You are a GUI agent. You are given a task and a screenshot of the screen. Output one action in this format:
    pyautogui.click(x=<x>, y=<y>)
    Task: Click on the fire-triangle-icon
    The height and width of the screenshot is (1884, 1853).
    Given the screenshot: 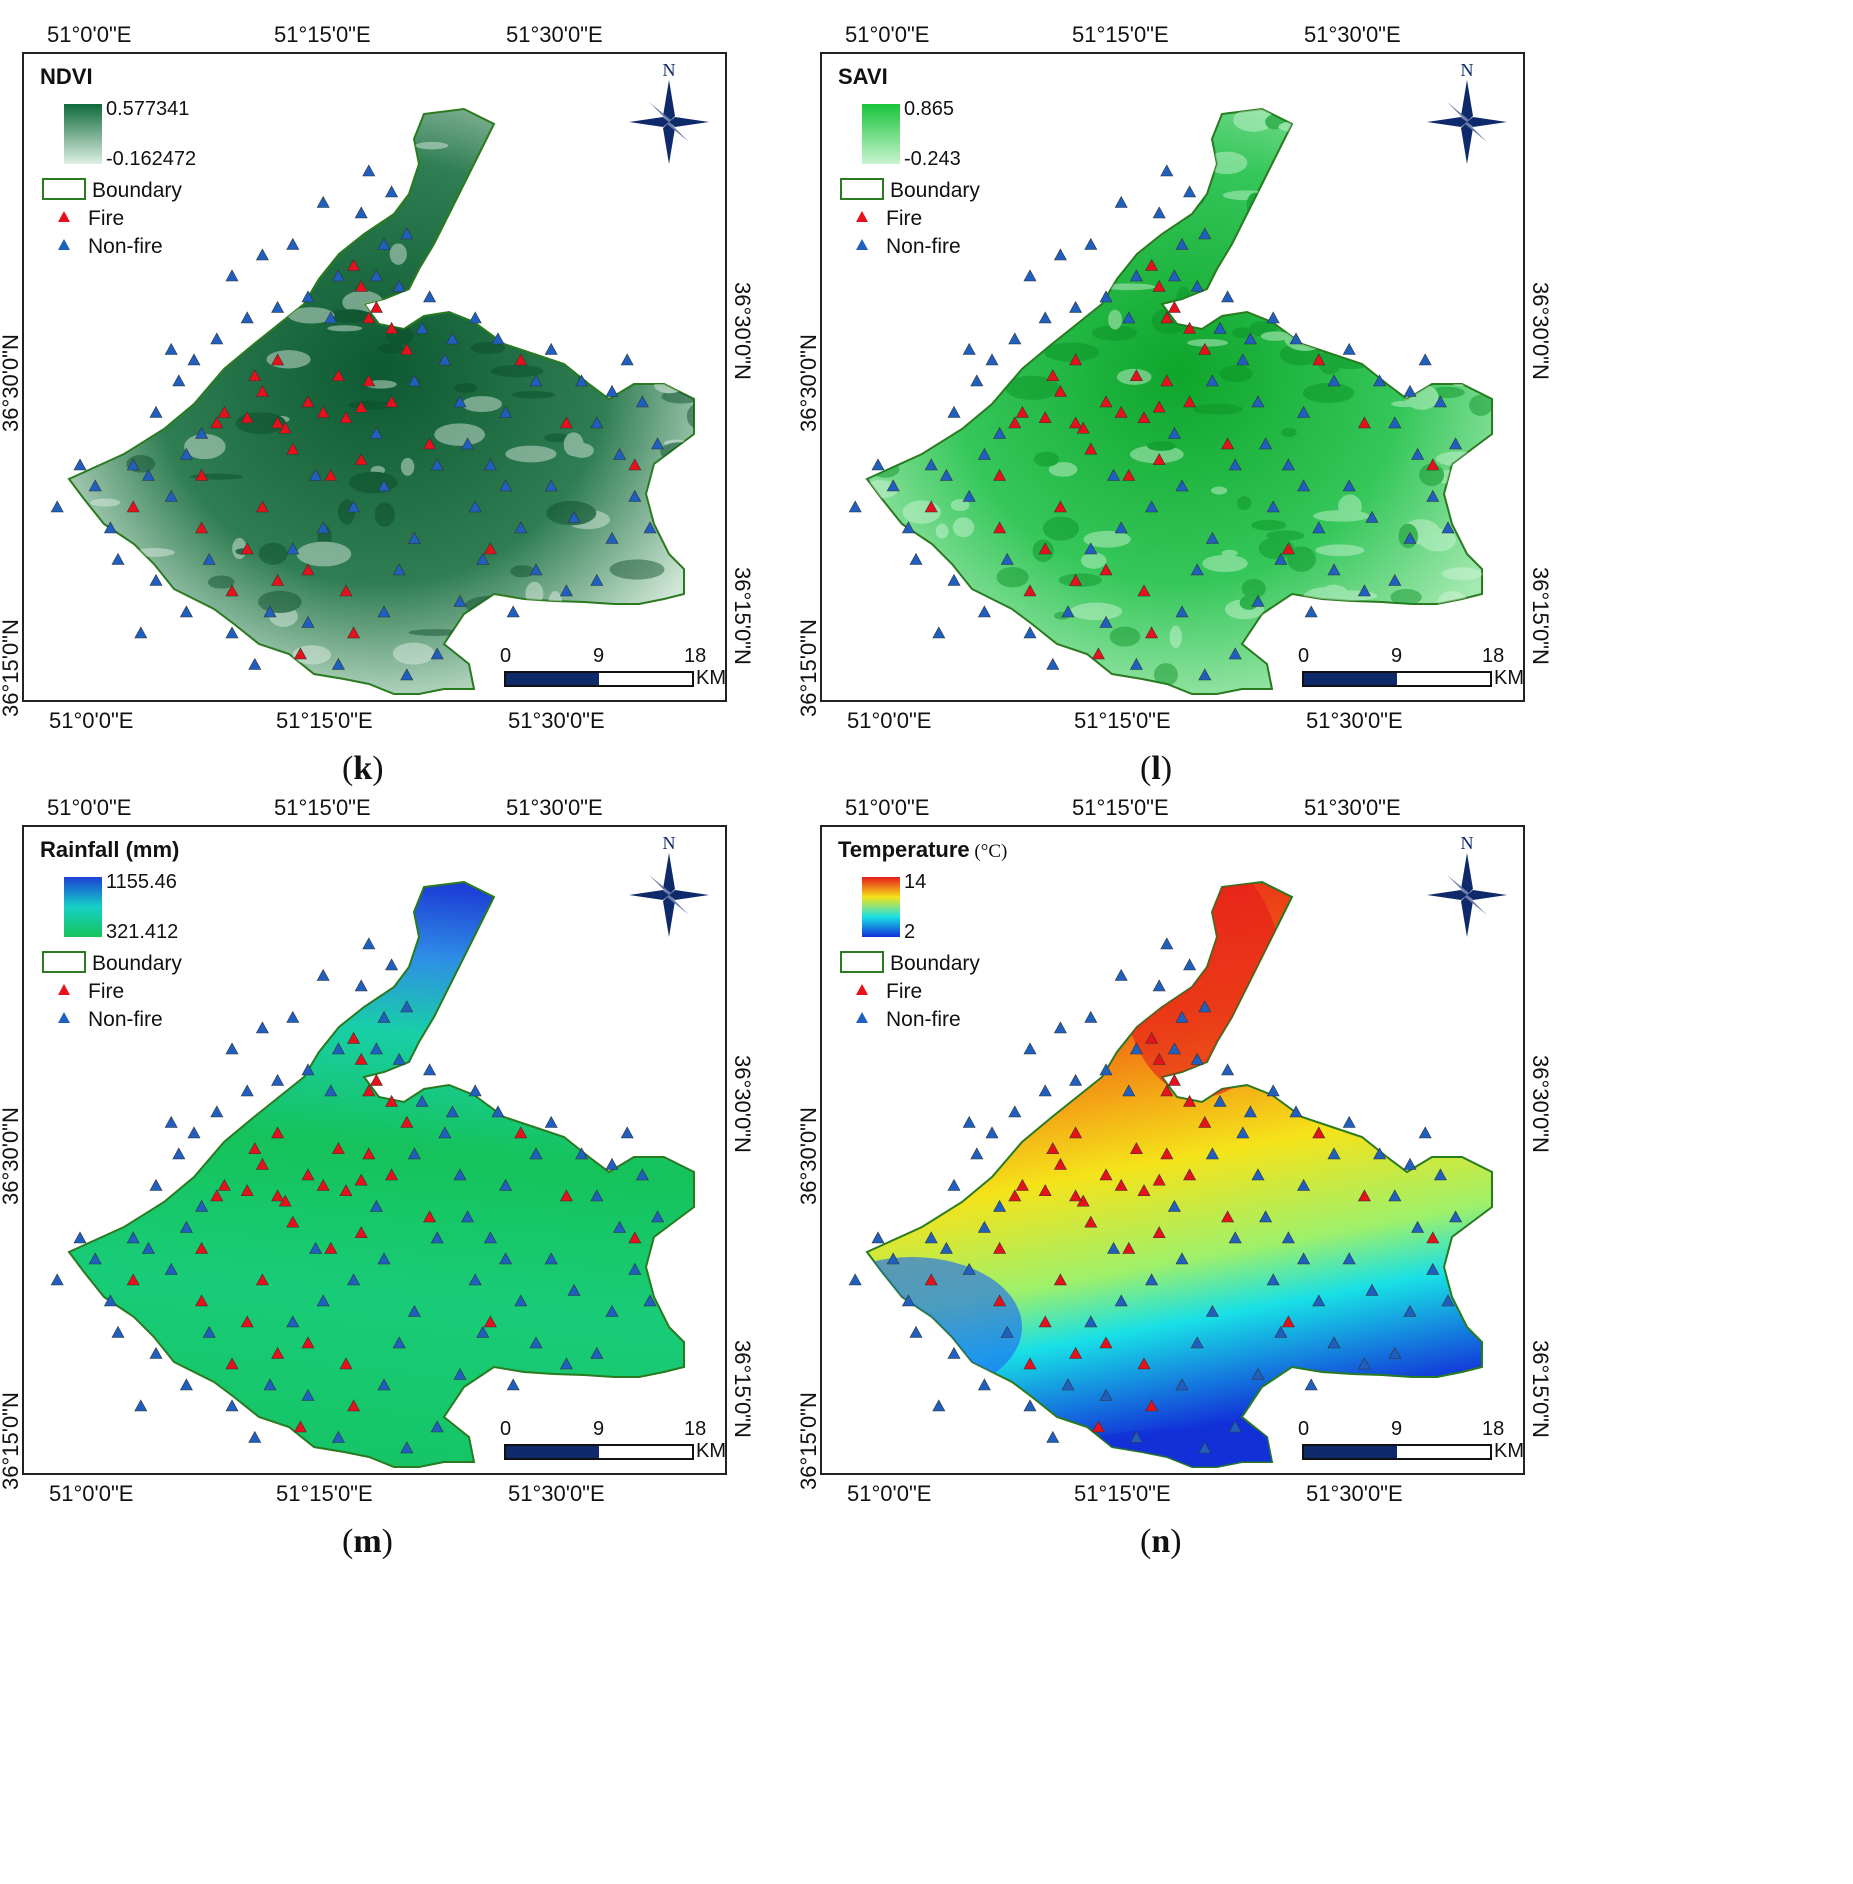 What is the action you would take?
    pyautogui.click(x=862, y=216)
    